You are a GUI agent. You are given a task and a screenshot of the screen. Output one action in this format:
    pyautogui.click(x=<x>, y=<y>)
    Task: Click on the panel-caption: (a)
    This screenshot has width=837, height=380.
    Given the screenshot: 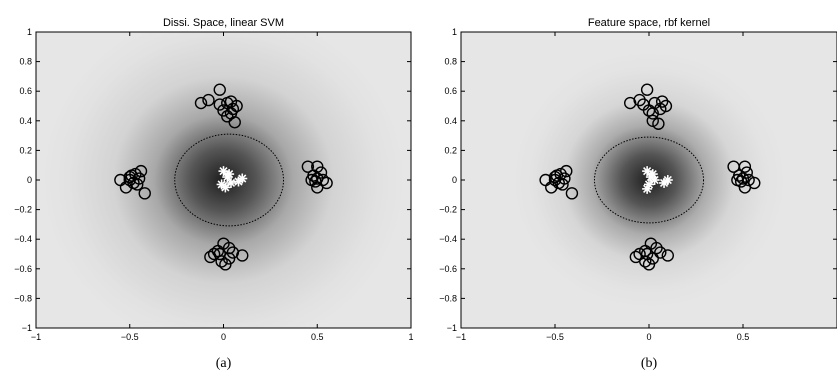 What is the action you would take?
    pyautogui.click(x=224, y=363)
    